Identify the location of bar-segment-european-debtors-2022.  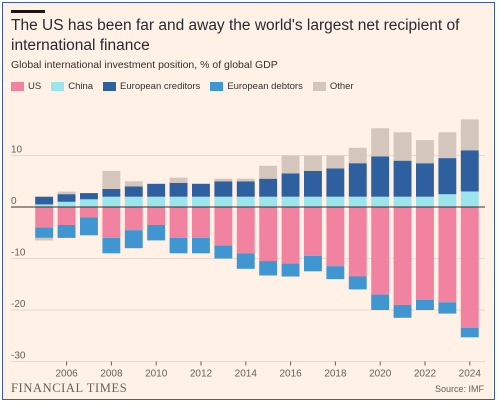
(425, 304).